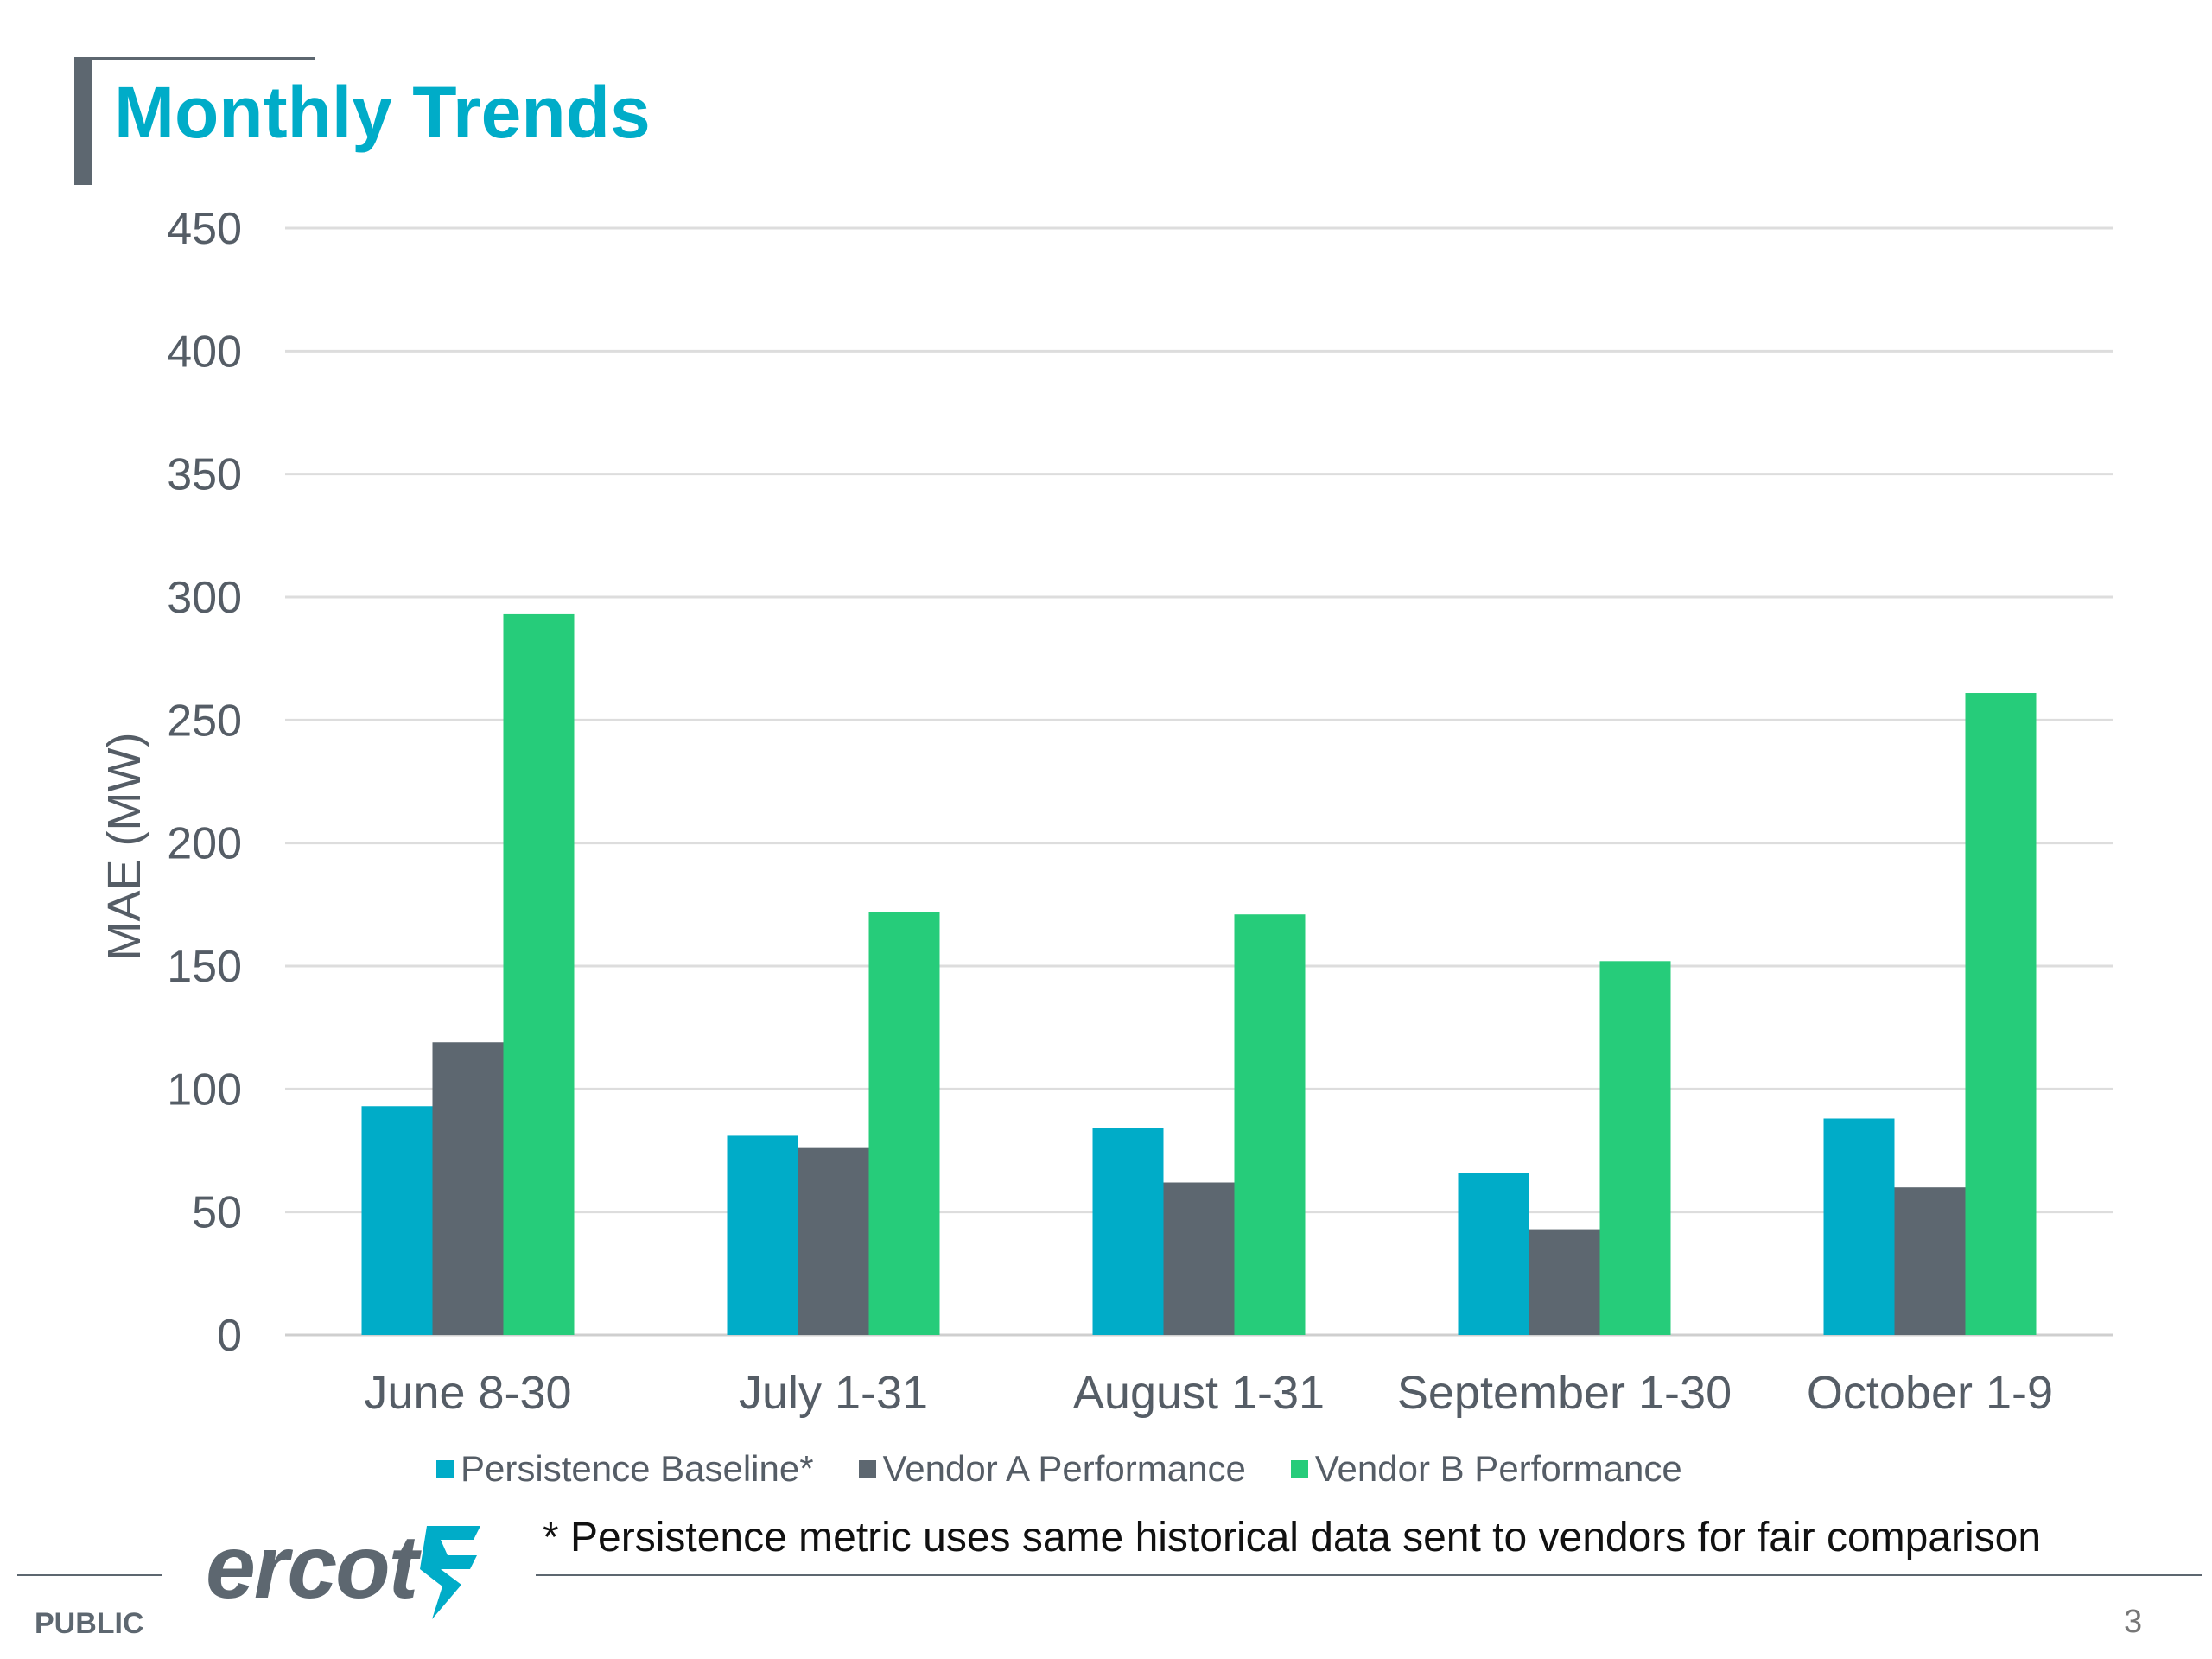 This screenshot has height=1659, width=2212. What do you see at coordinates (467, 1393) in the screenshot?
I see `x-tick-label: June 8-30` at bounding box center [467, 1393].